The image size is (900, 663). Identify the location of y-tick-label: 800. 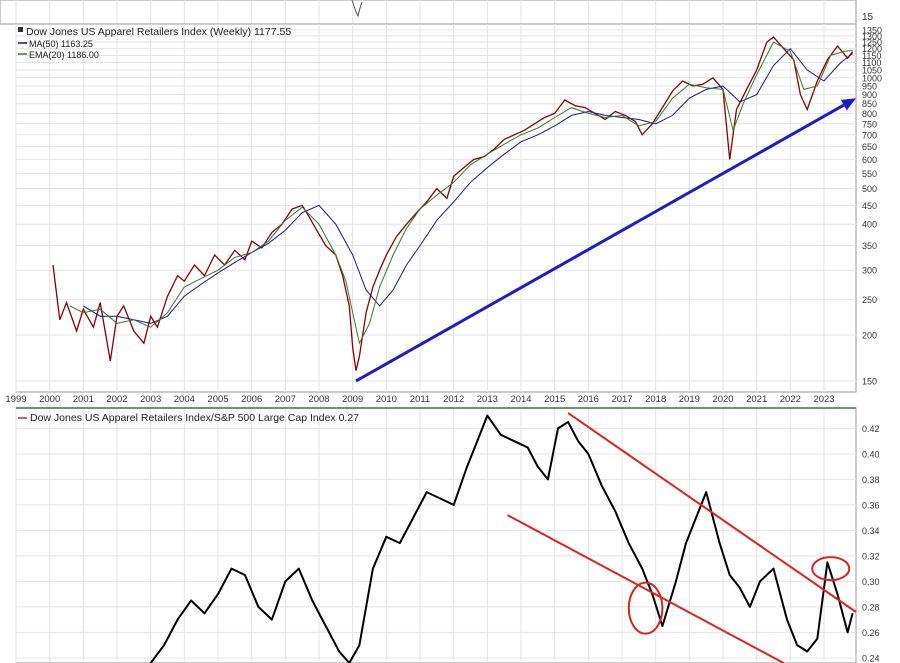
(869, 114).